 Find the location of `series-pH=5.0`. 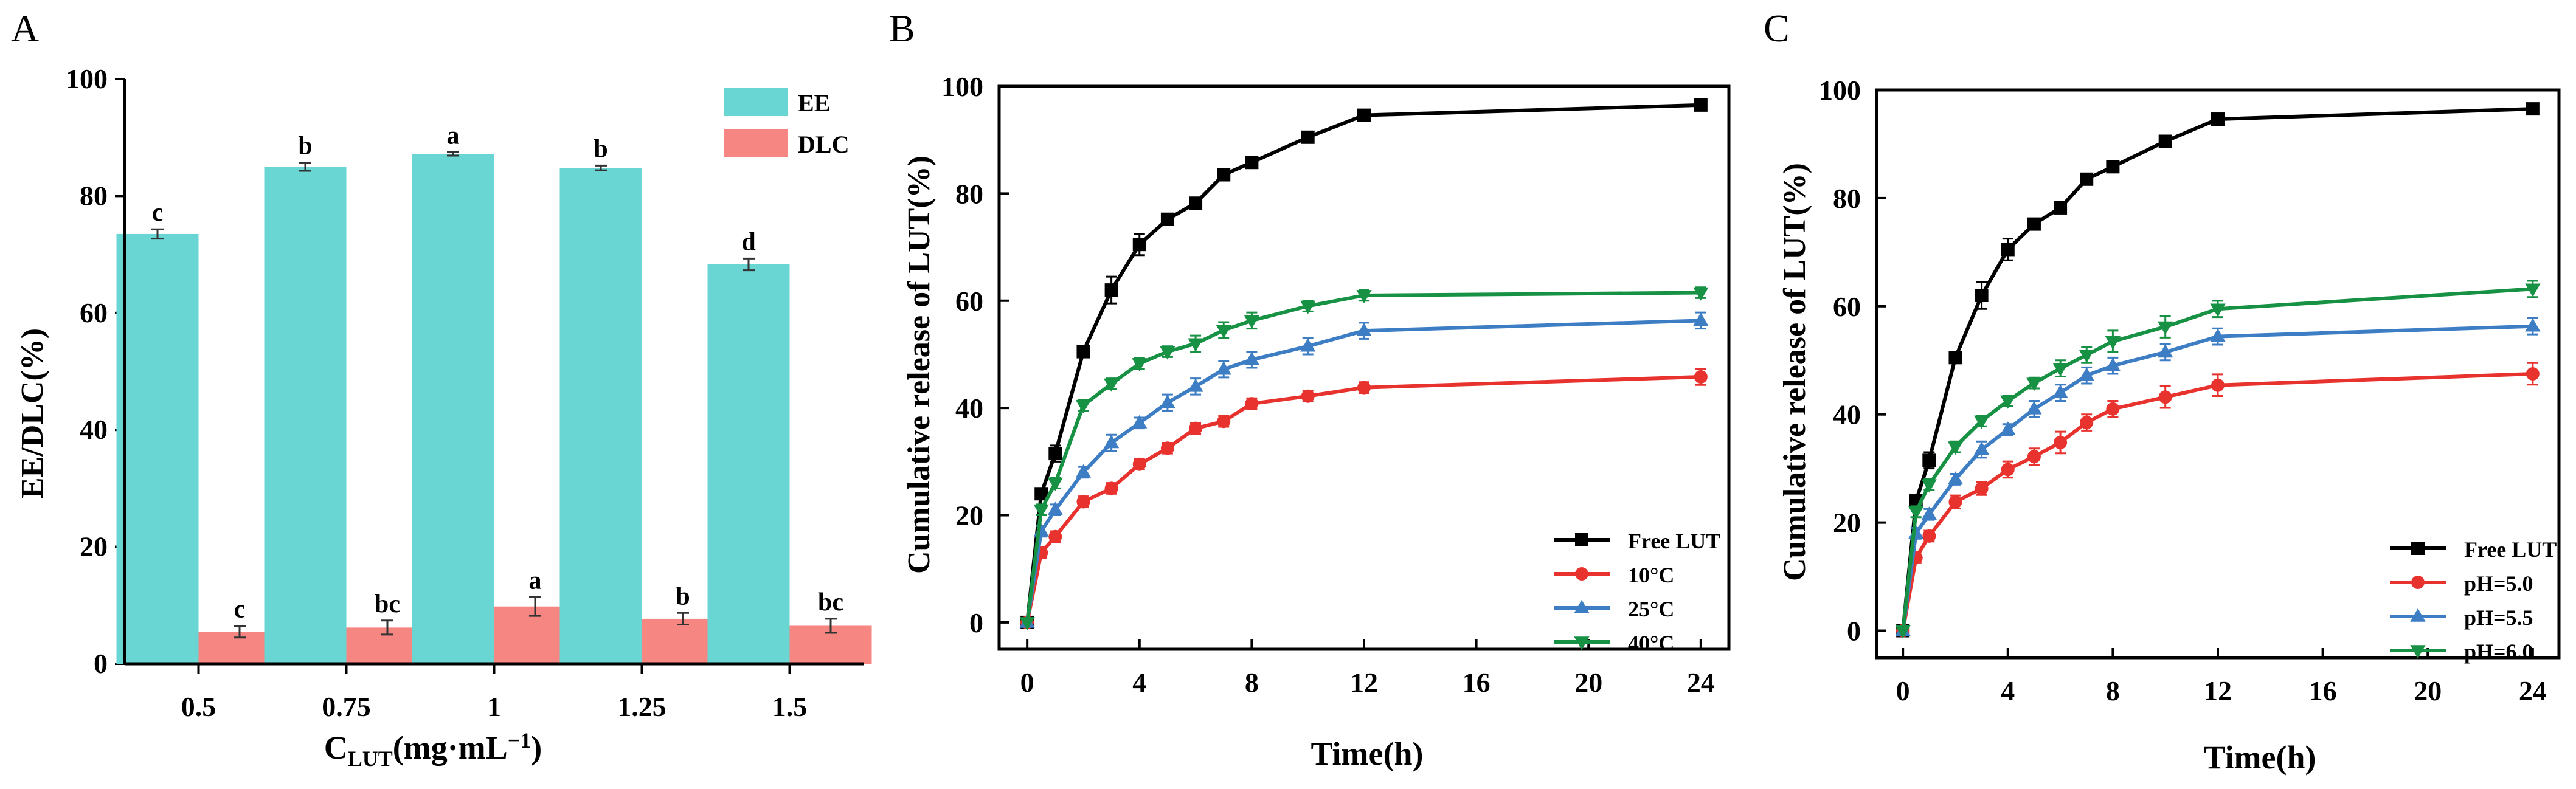

series-pH=5.0 is located at coordinates (2218, 500).